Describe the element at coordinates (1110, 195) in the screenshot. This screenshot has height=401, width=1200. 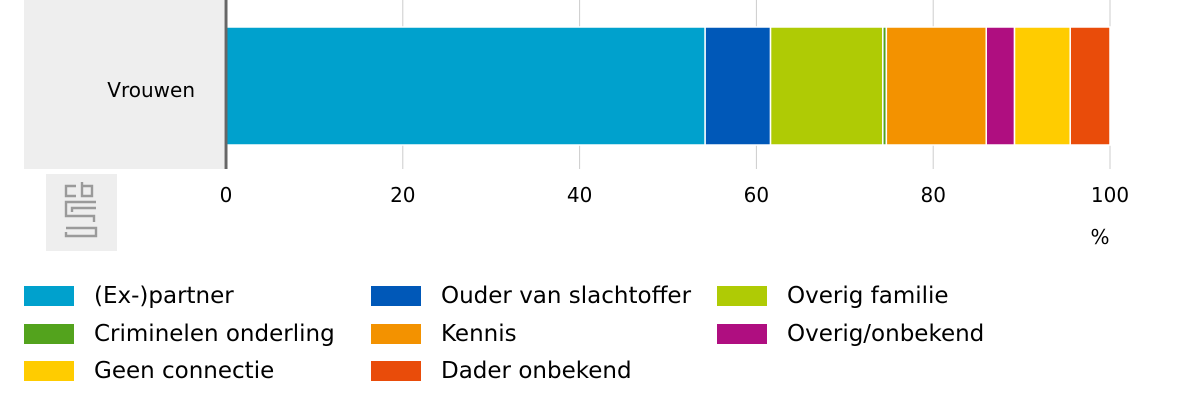
I see `x-tick-label: 100` at that location.